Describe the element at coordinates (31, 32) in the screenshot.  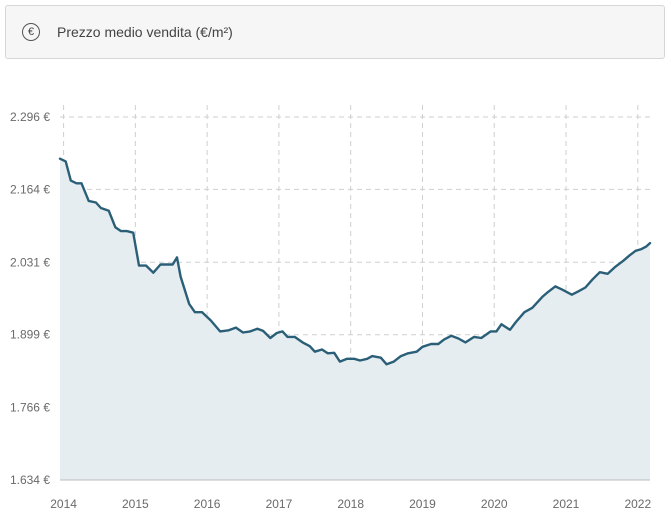
I see `euro-icon: €` at that location.